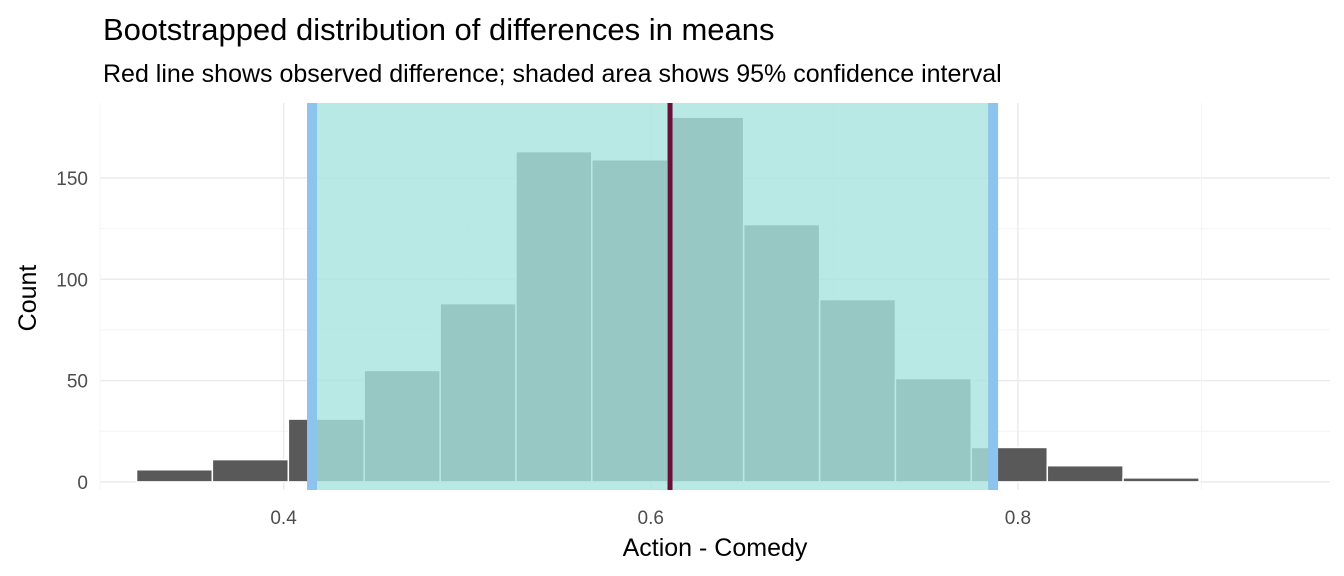  I want to click on y-tick-label: 100, so click(72, 280).